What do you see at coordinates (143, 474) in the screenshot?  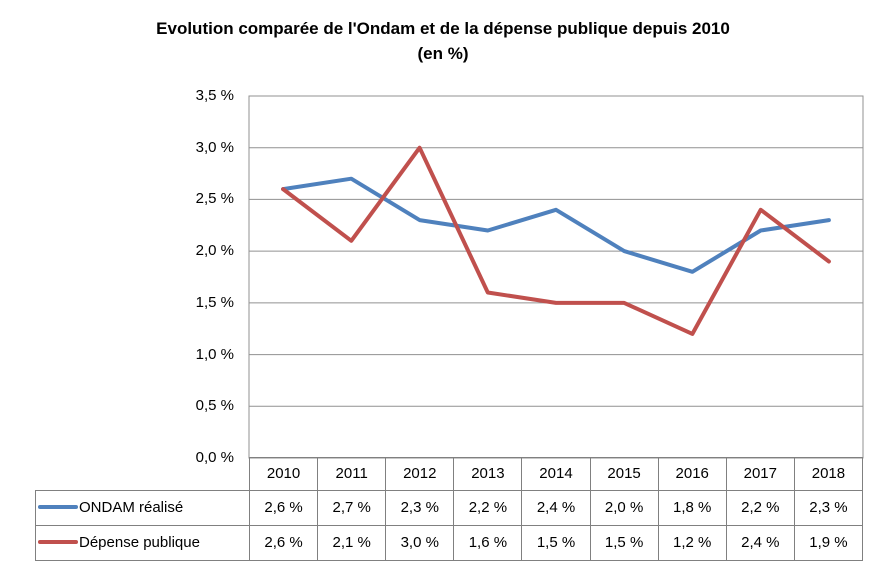 I see `table-corner-spacer` at bounding box center [143, 474].